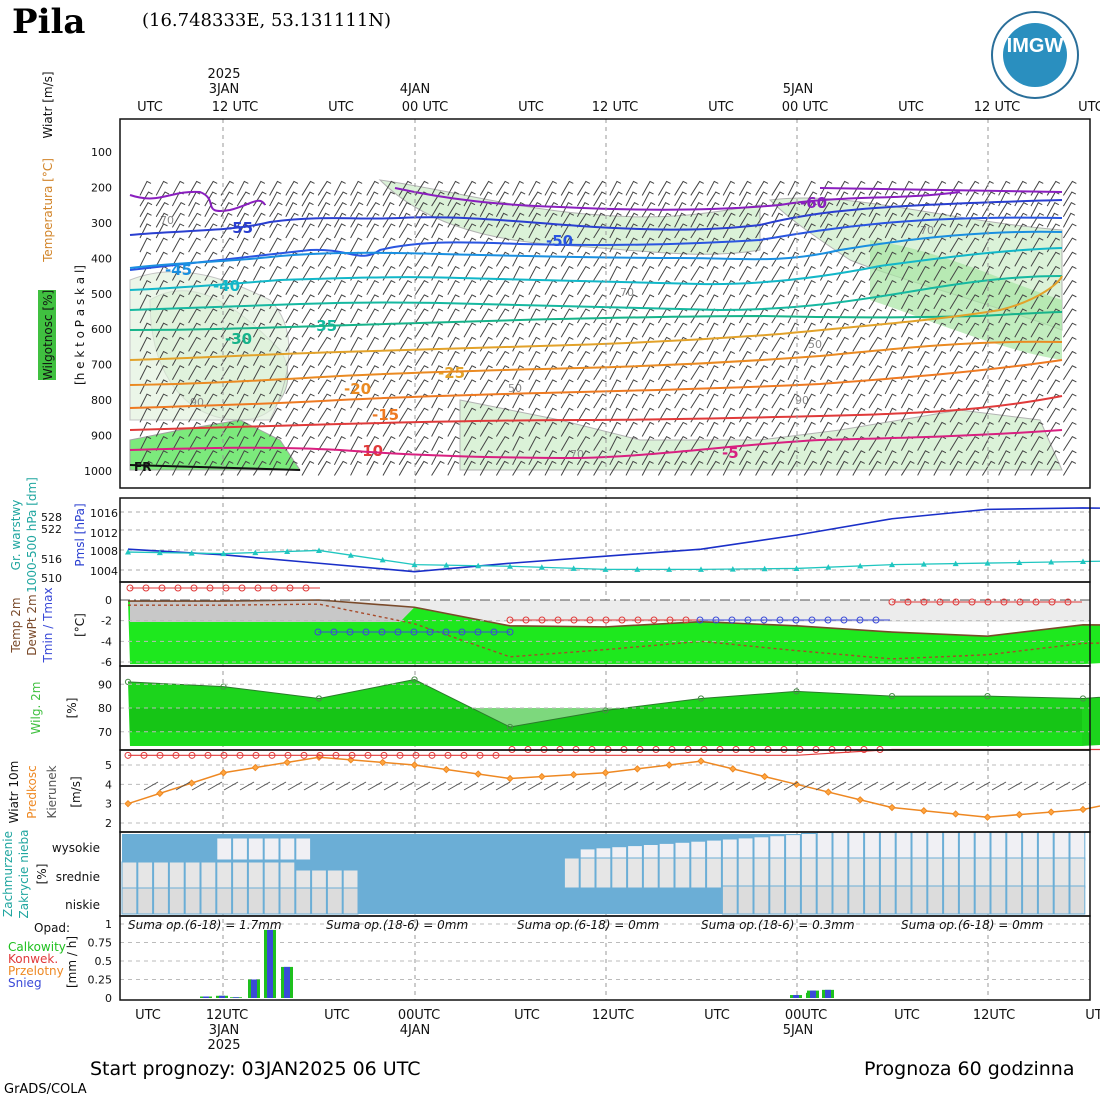  What do you see at coordinates (104, 961) in the screenshot?
I see `precip-tick-label: 0.5` at bounding box center [104, 961].